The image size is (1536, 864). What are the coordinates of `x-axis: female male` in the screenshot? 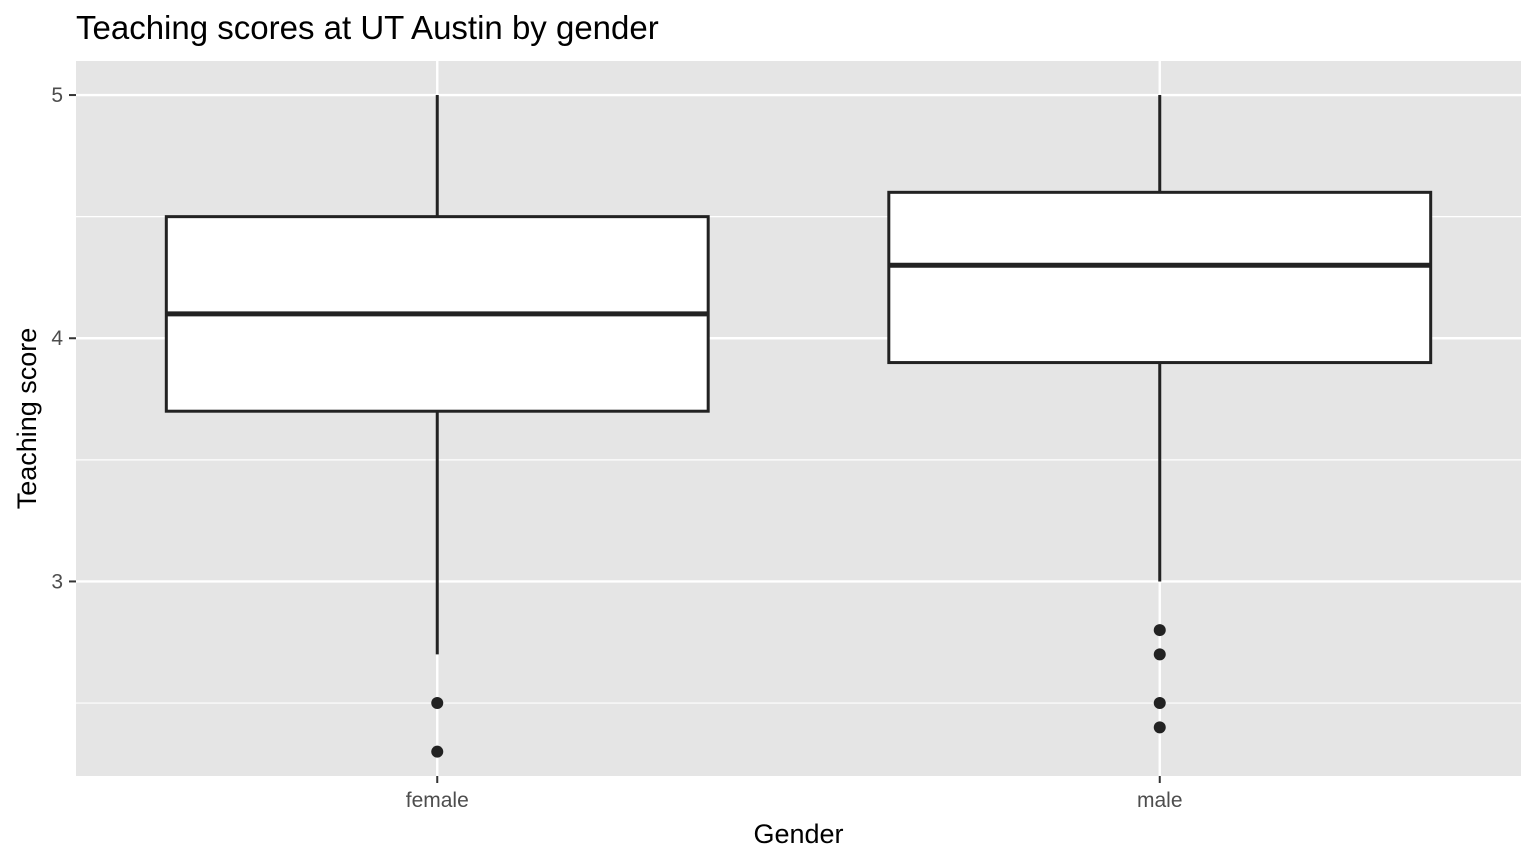 It's located at (794, 794).